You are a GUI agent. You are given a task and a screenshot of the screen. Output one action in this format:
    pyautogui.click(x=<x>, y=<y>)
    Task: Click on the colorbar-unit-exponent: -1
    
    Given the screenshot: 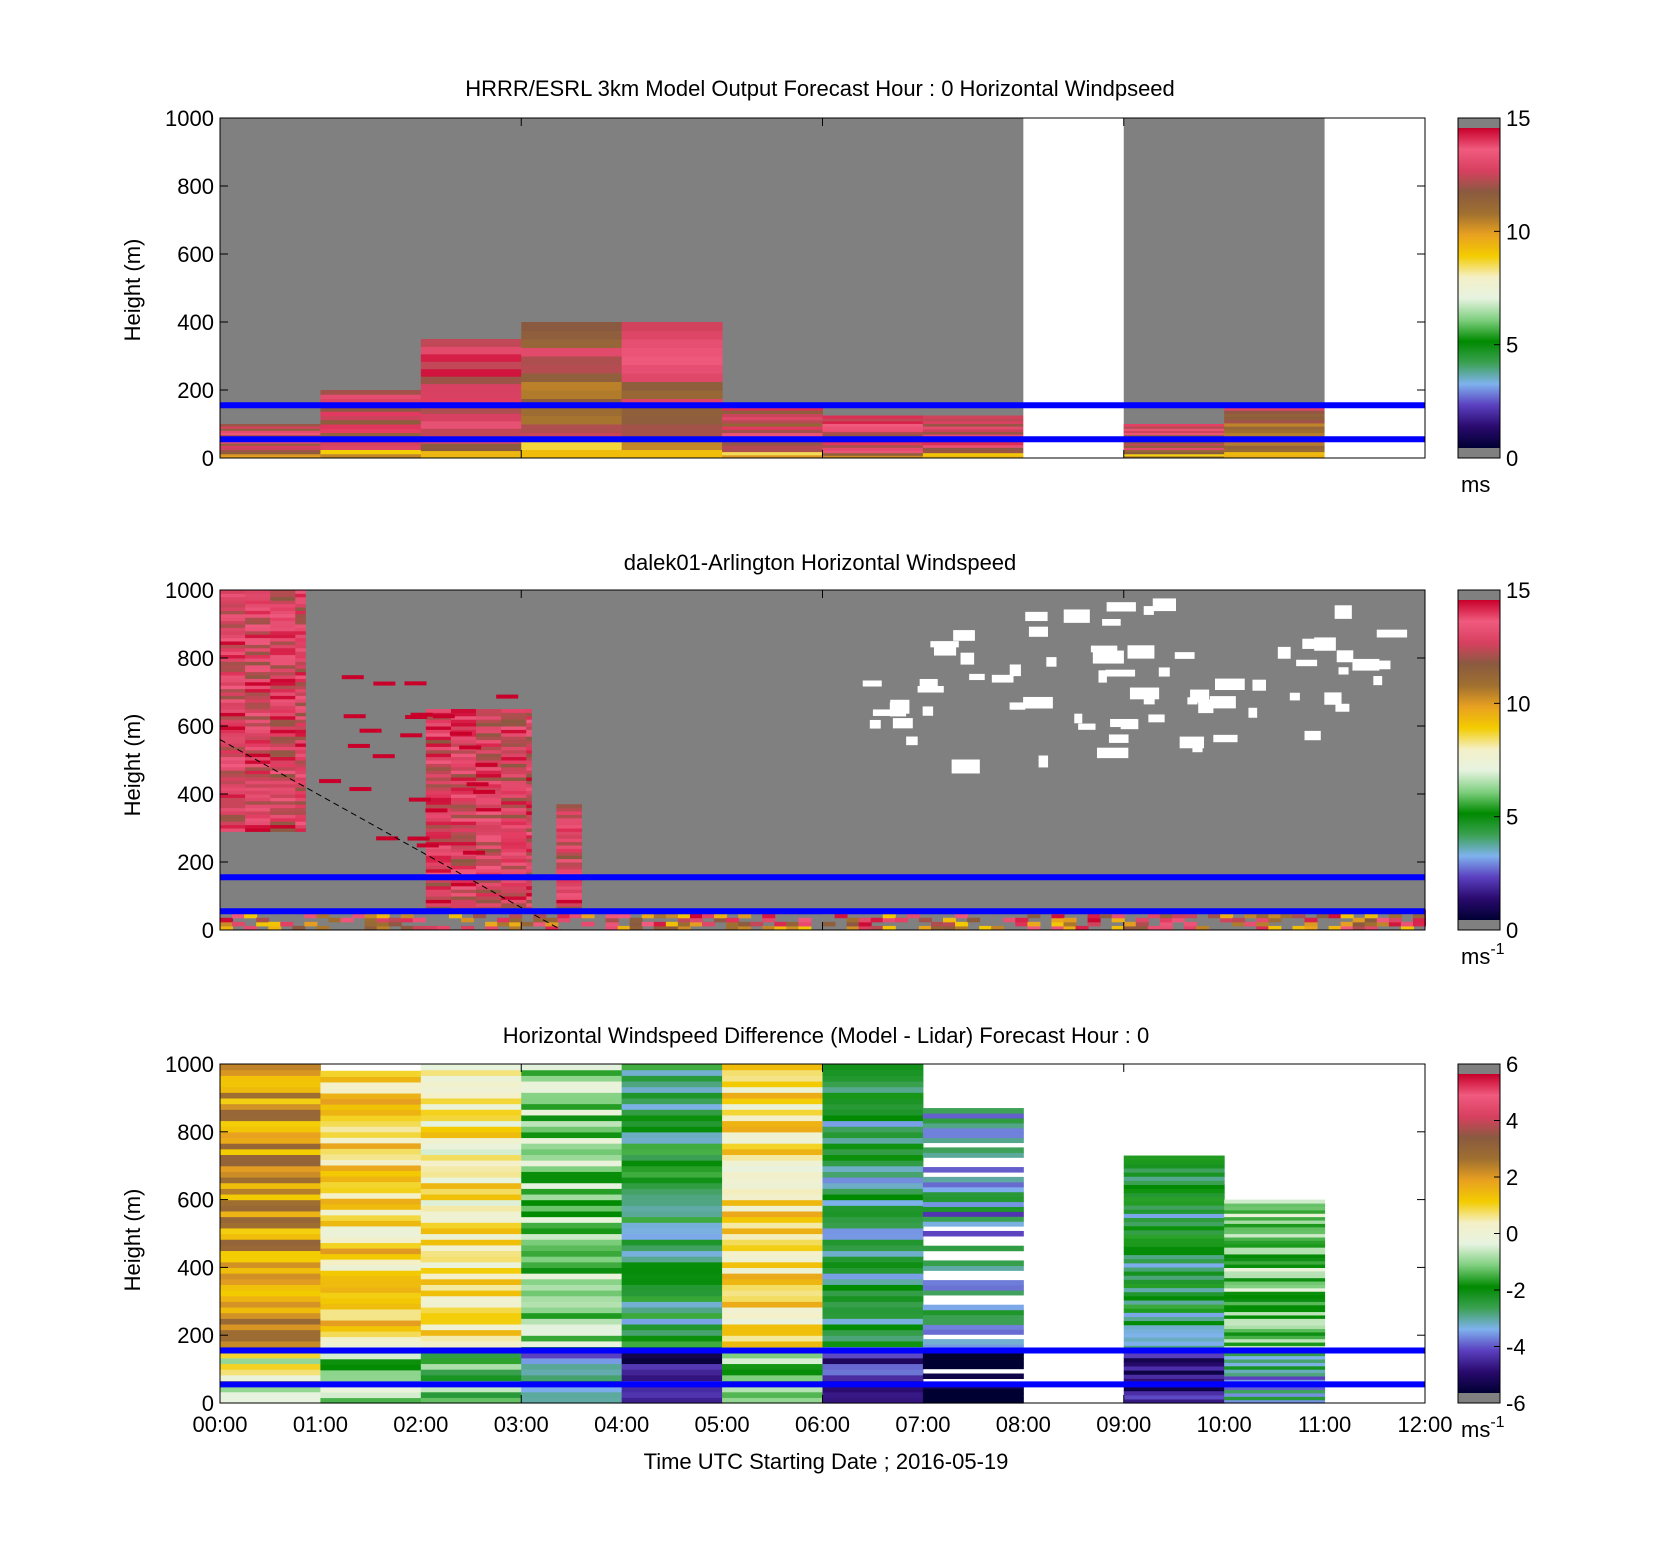 What is the action you would take?
    pyautogui.click(x=1497, y=949)
    